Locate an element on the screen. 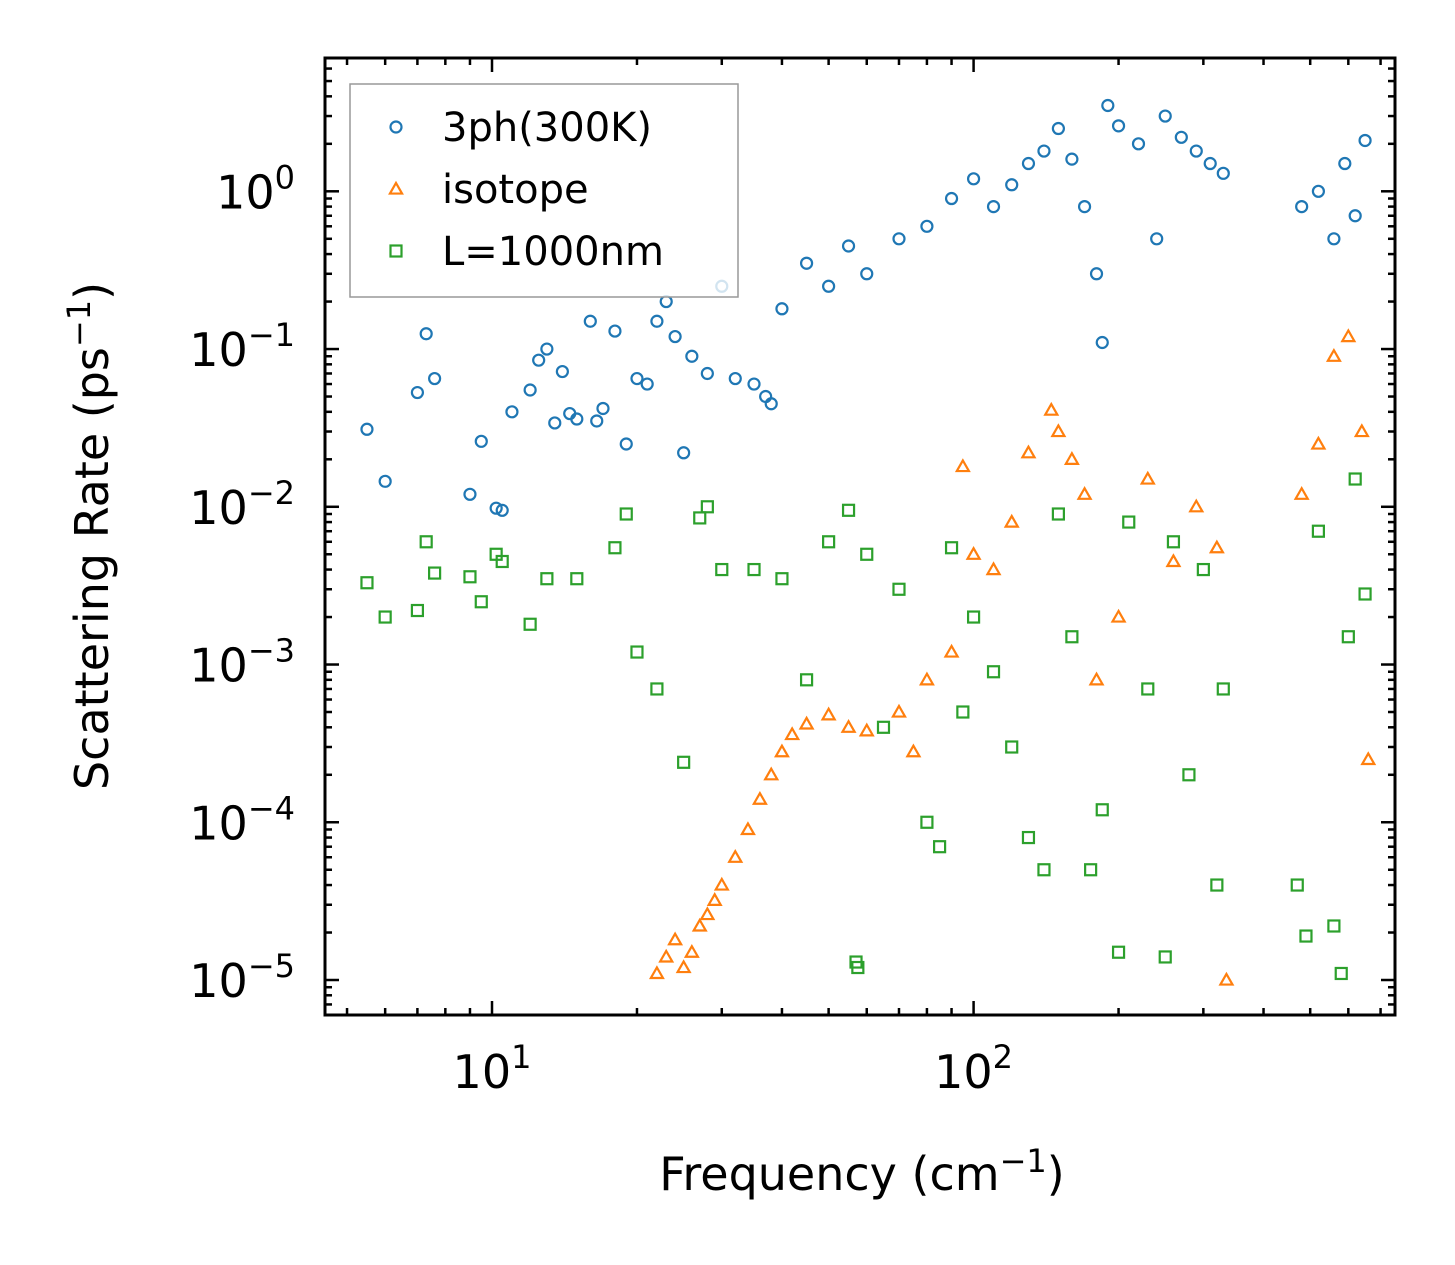 This screenshot has height=1265, width=1455. legend-label: 3ph(300K) is located at coordinates (547, 128).